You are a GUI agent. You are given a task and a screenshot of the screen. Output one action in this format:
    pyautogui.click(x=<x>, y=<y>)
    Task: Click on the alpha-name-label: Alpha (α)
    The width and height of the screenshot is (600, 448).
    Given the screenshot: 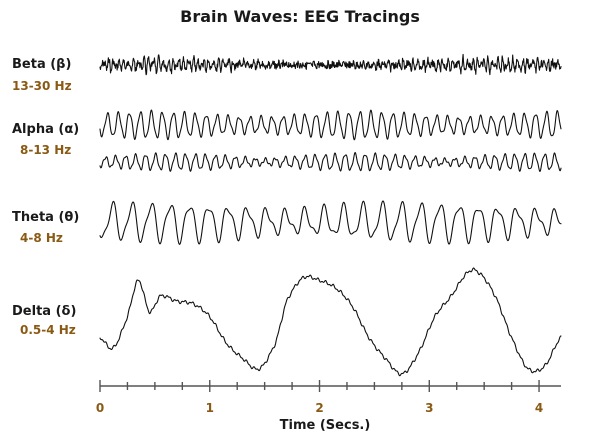 What is the action you would take?
    pyautogui.click(x=45, y=129)
    